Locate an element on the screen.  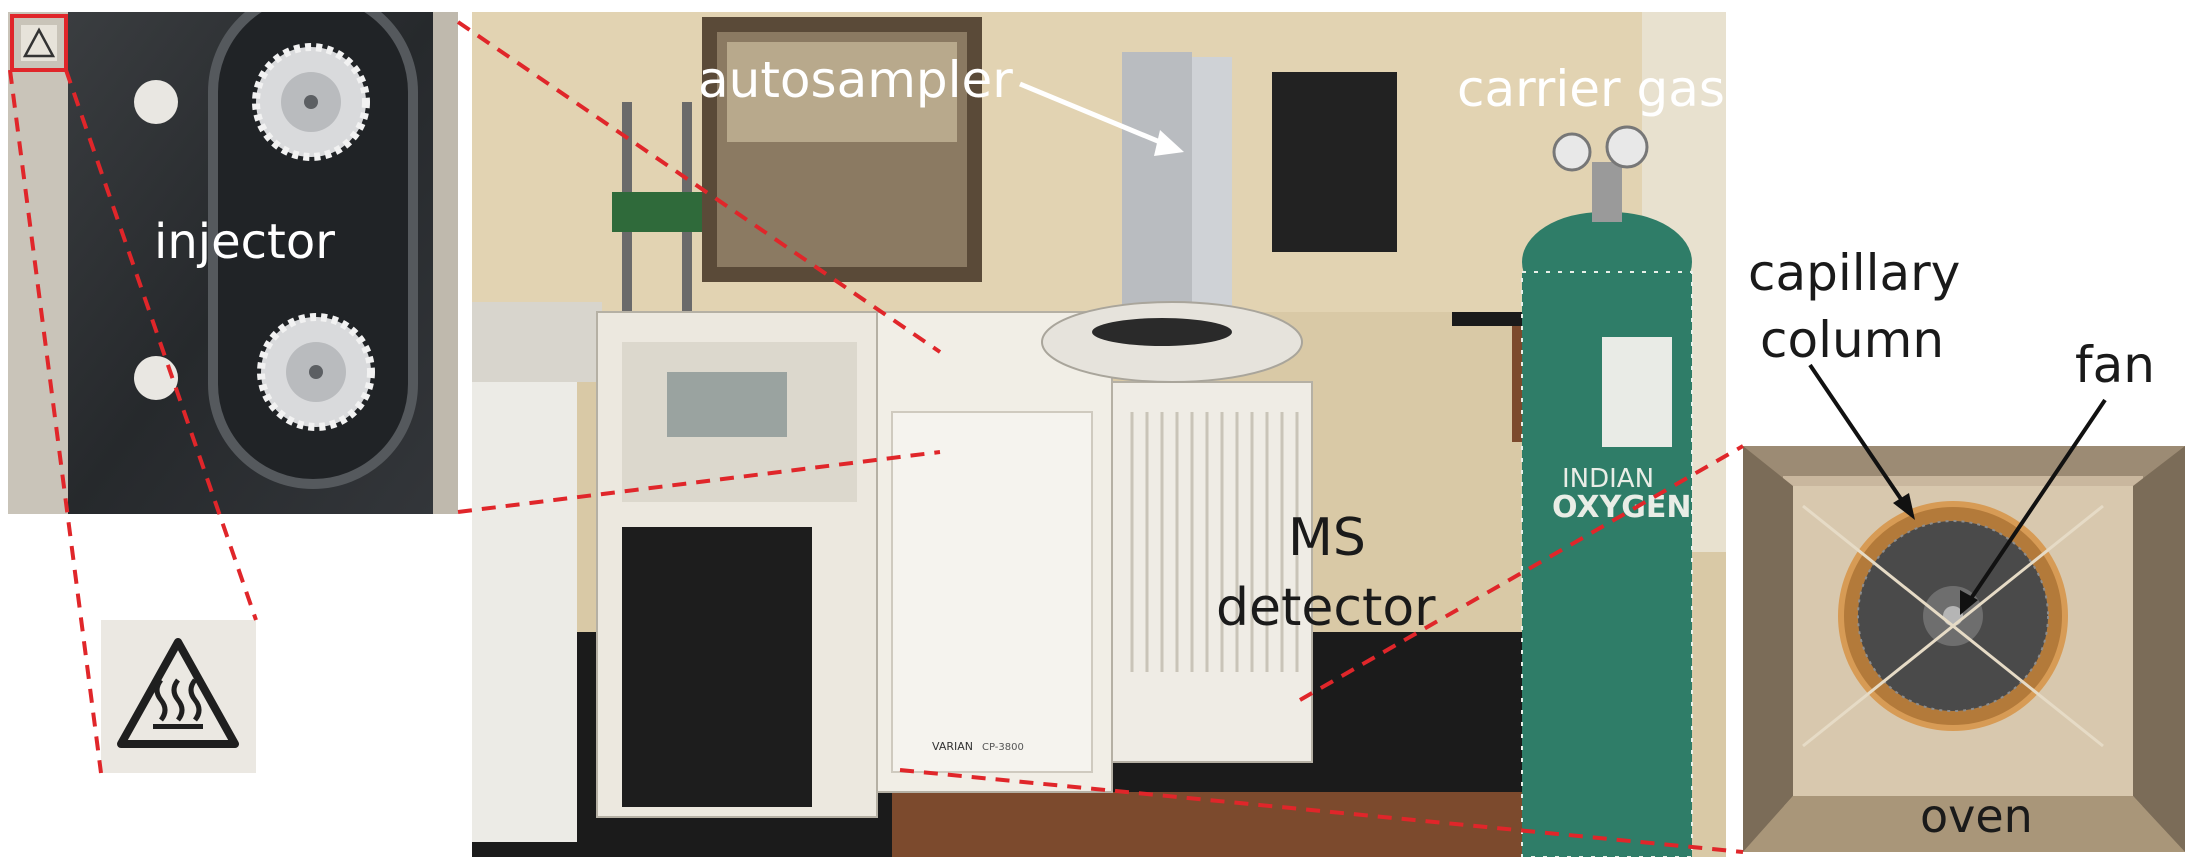
varian-brand-text: VARIAN is located at coordinates (952, 746).